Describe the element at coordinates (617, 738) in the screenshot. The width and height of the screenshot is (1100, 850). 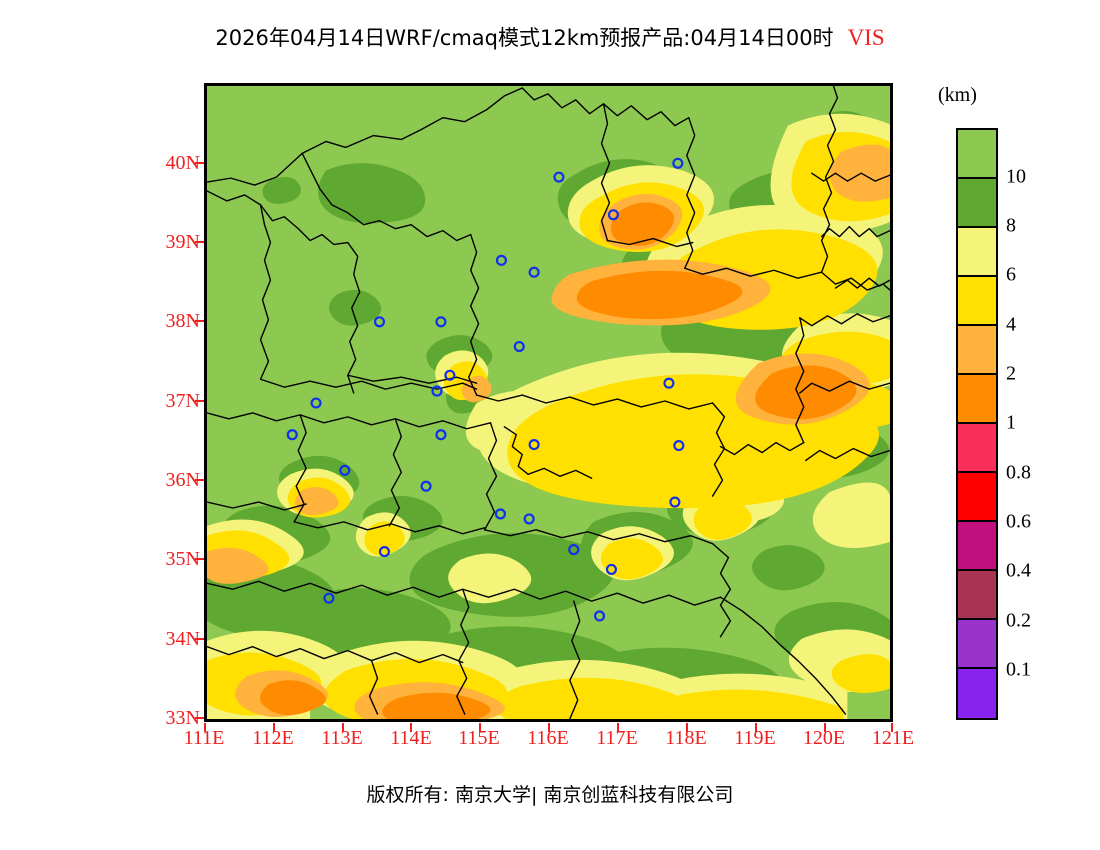
I see `x-axis-label-117e: 117E` at that location.